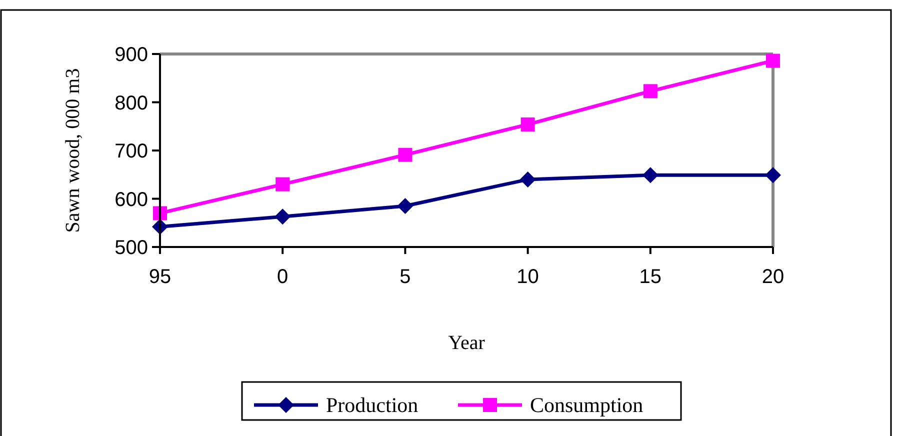  I want to click on y-tick-label: 500, so click(131, 248).